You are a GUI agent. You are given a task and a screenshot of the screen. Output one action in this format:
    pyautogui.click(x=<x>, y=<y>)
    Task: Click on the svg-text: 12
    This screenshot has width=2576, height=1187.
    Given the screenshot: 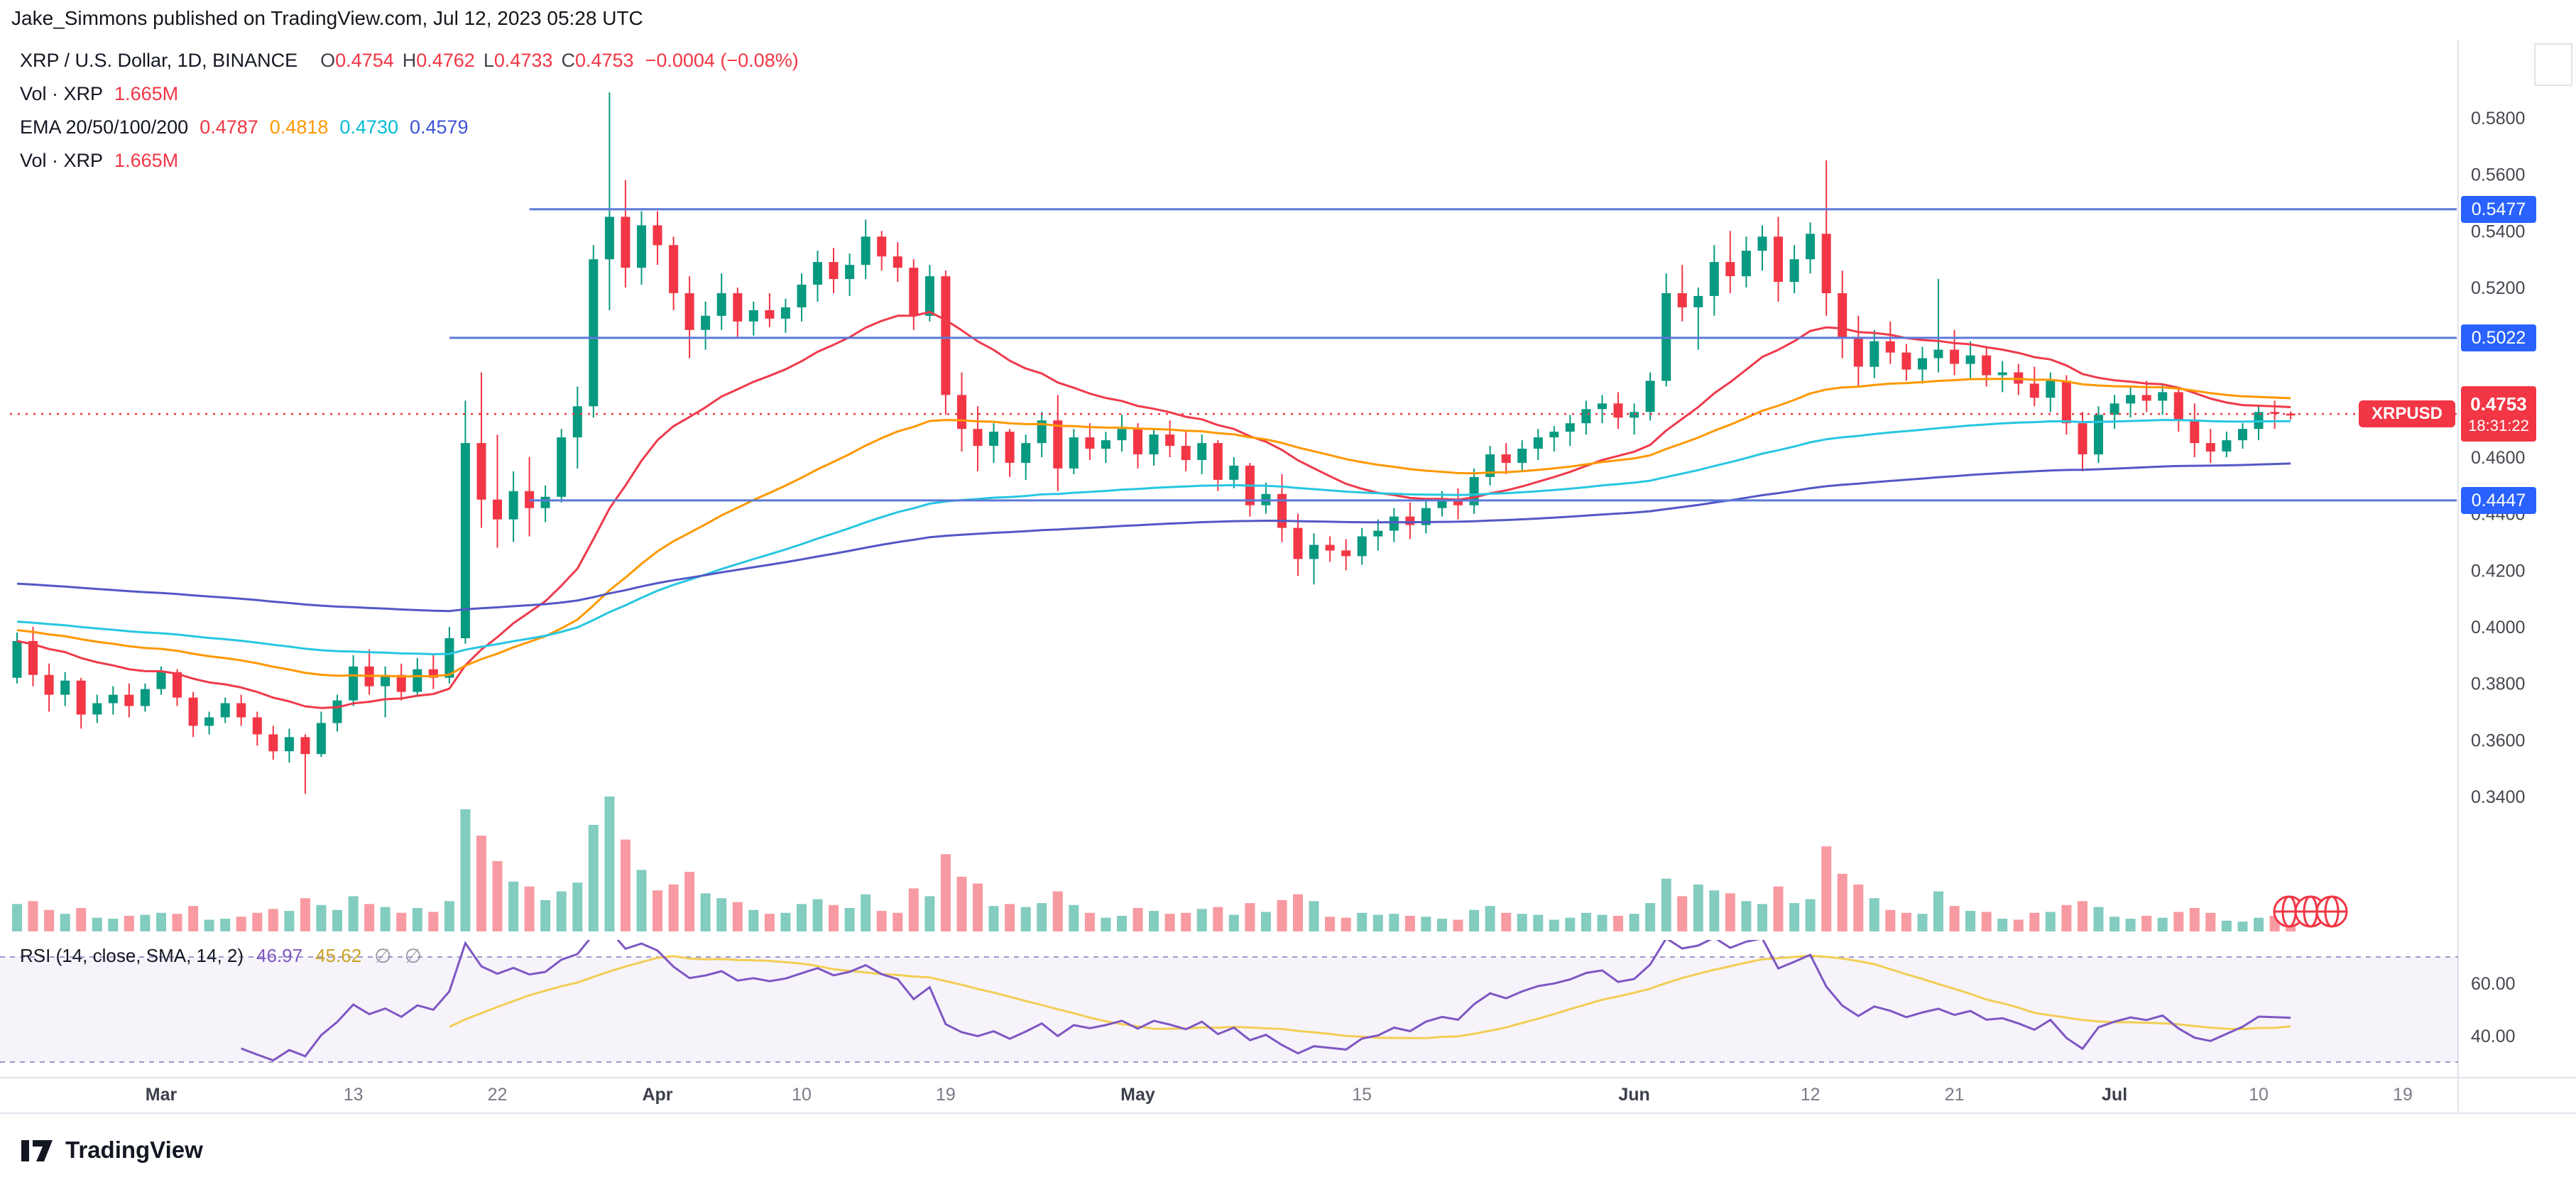 What is the action you would take?
    pyautogui.click(x=1811, y=1095)
    